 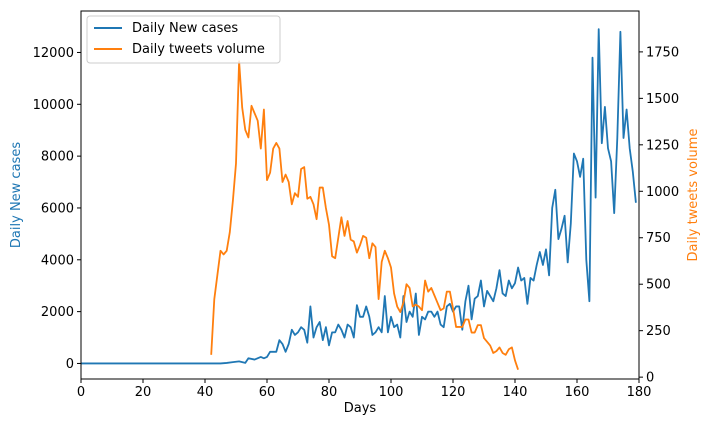 What do you see at coordinates (391, 392) in the screenshot?
I see `x-tick-label: 100` at bounding box center [391, 392].